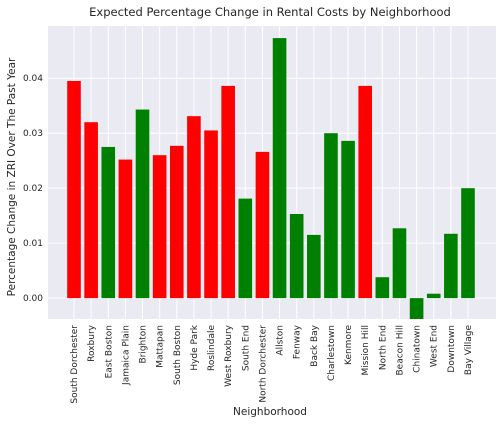  Describe the element at coordinates (159, 227) in the screenshot. I see `bar-mattapan` at that location.